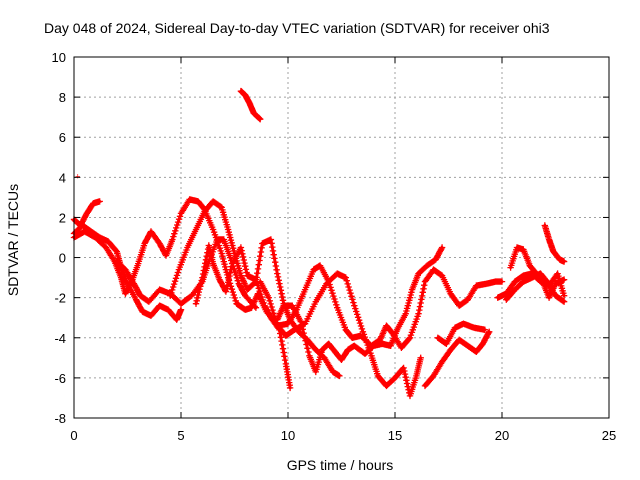 Image resolution: width=640 pixels, height=480 pixels. What do you see at coordinates (77, 176) in the screenshot?
I see `stray-marker: +` at bounding box center [77, 176].